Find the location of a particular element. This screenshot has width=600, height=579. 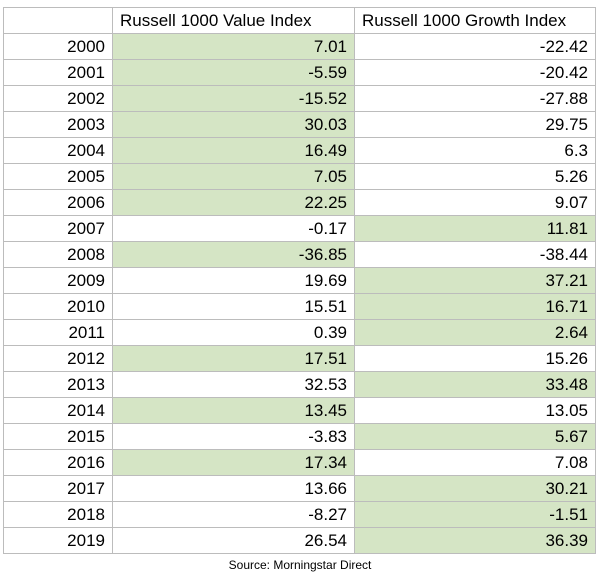

table-row: 2019 26.54 36.39 is located at coordinates (299, 540).